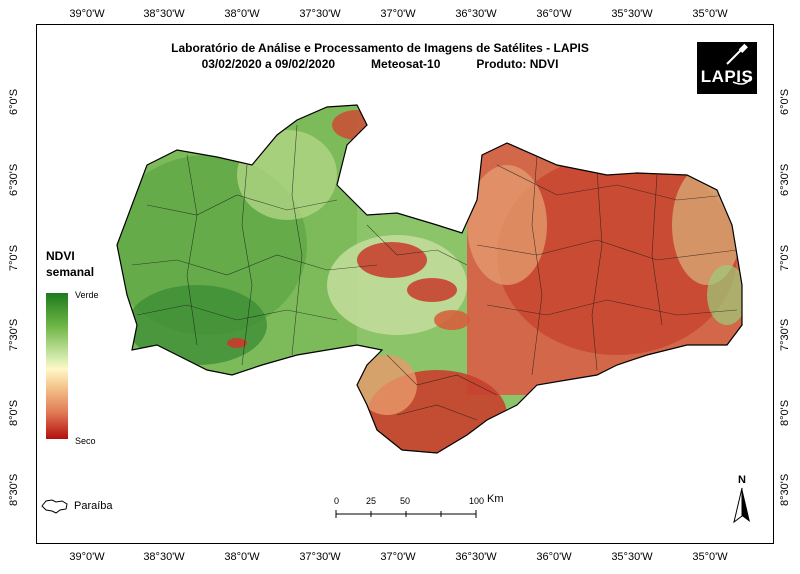 Image resolution: width=800 pixels, height=574 pixels. What do you see at coordinates (739, 64) in the screenshot?
I see `satellite-icon` at bounding box center [739, 64].